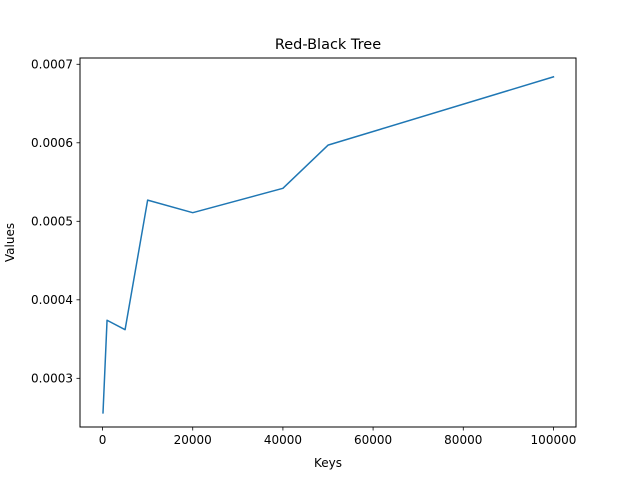  Describe the element at coordinates (328, 463) in the screenshot. I see `x-axis-label: Keys` at that location.